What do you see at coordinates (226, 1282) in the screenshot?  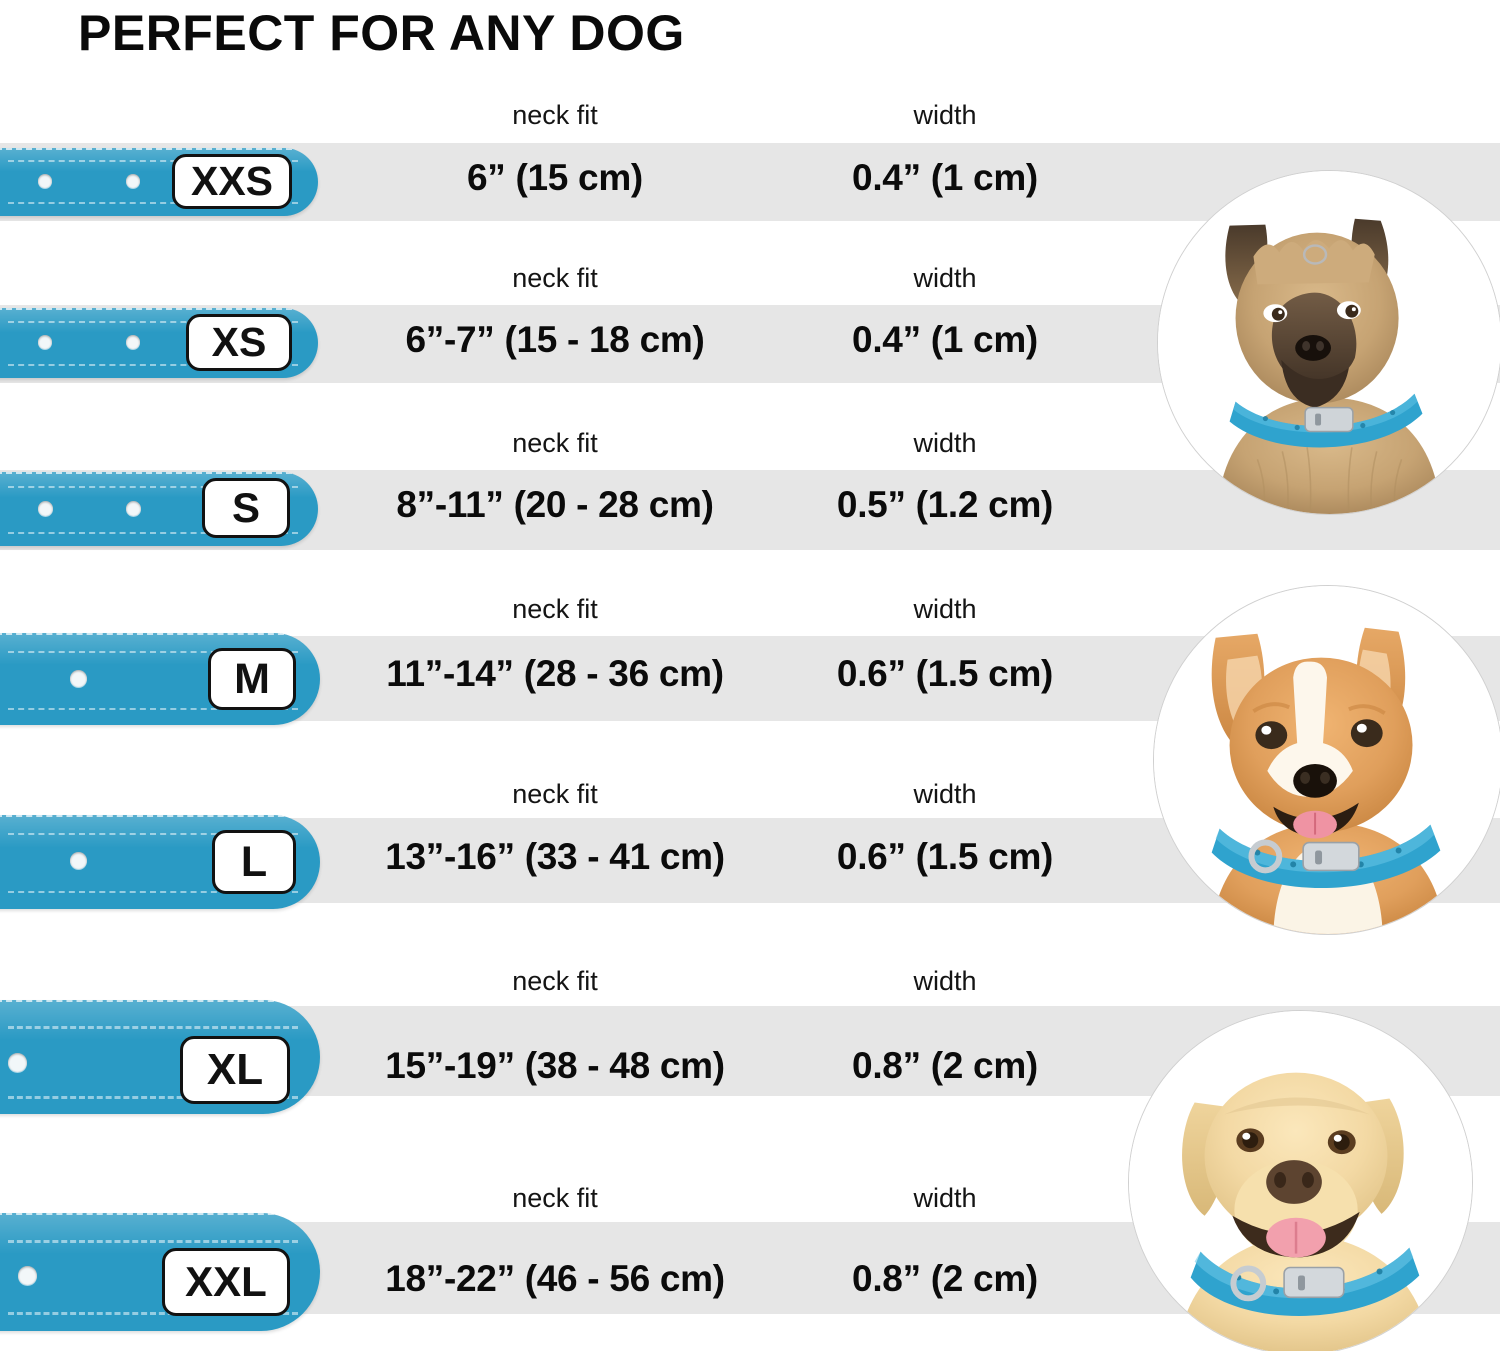 I see `size-badge-xxl: XXL` at bounding box center [226, 1282].